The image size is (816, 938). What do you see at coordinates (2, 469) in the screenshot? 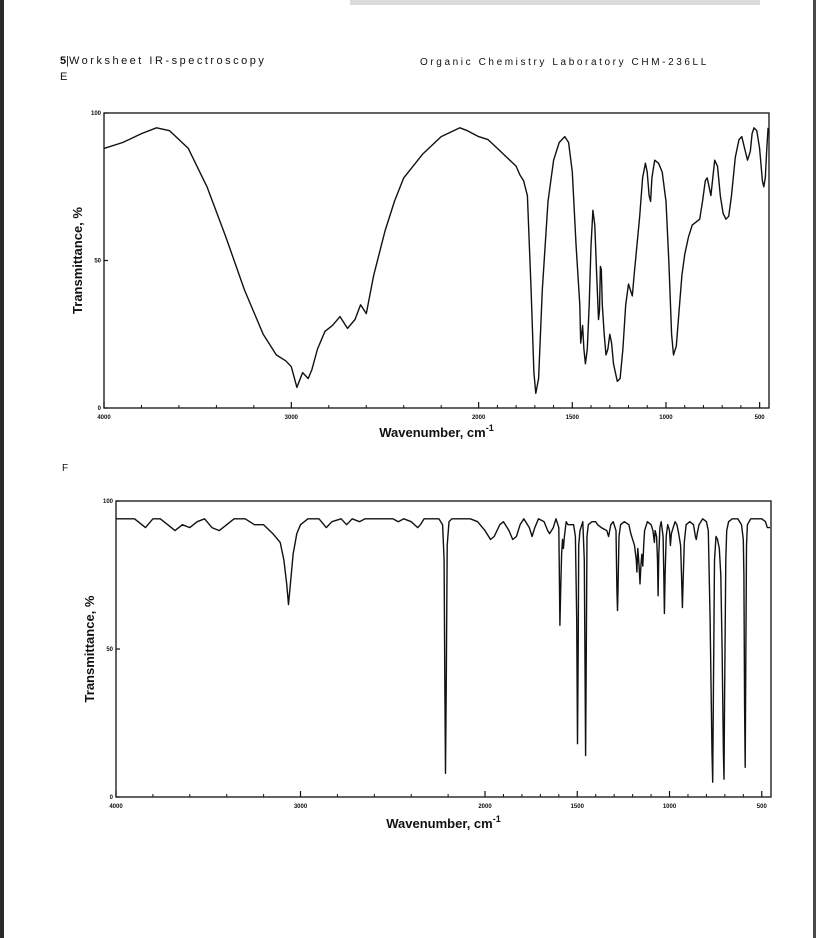
I see `scan-edge-left` at bounding box center [2, 469].